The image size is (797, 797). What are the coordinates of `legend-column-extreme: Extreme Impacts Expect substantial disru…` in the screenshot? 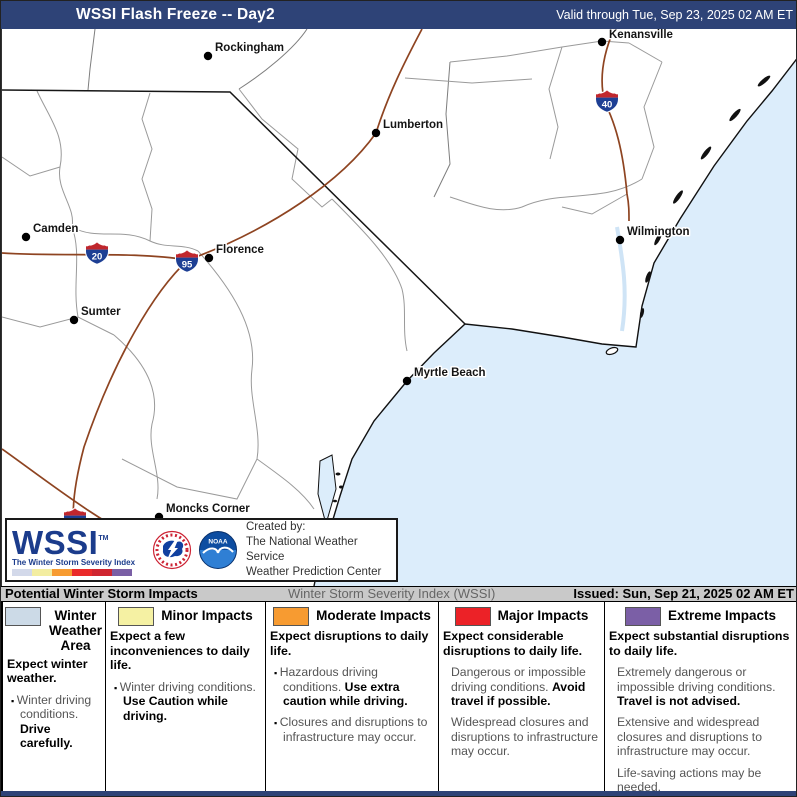 It's located at (700, 696).